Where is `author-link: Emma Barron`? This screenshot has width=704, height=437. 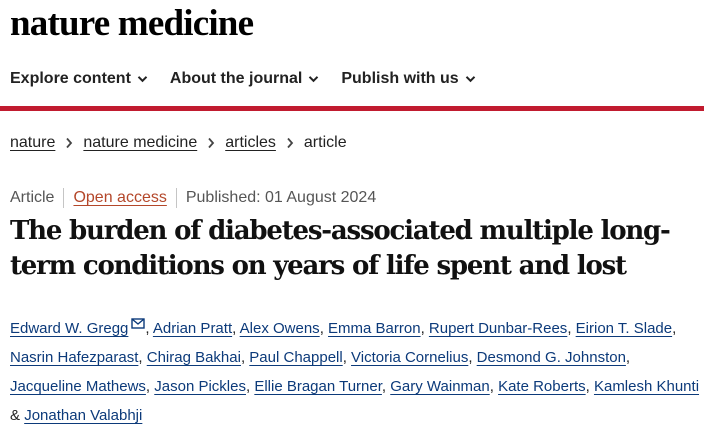 author-link: Emma Barron is located at coordinates (374, 328).